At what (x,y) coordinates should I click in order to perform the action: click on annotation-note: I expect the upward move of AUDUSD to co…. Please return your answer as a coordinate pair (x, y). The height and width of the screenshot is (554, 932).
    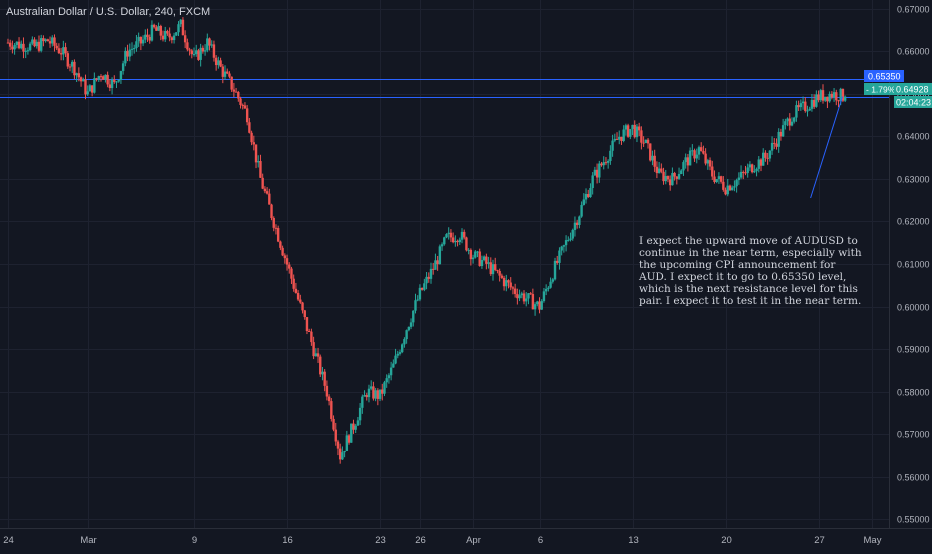
    Looking at the image, I should click on (750, 271).